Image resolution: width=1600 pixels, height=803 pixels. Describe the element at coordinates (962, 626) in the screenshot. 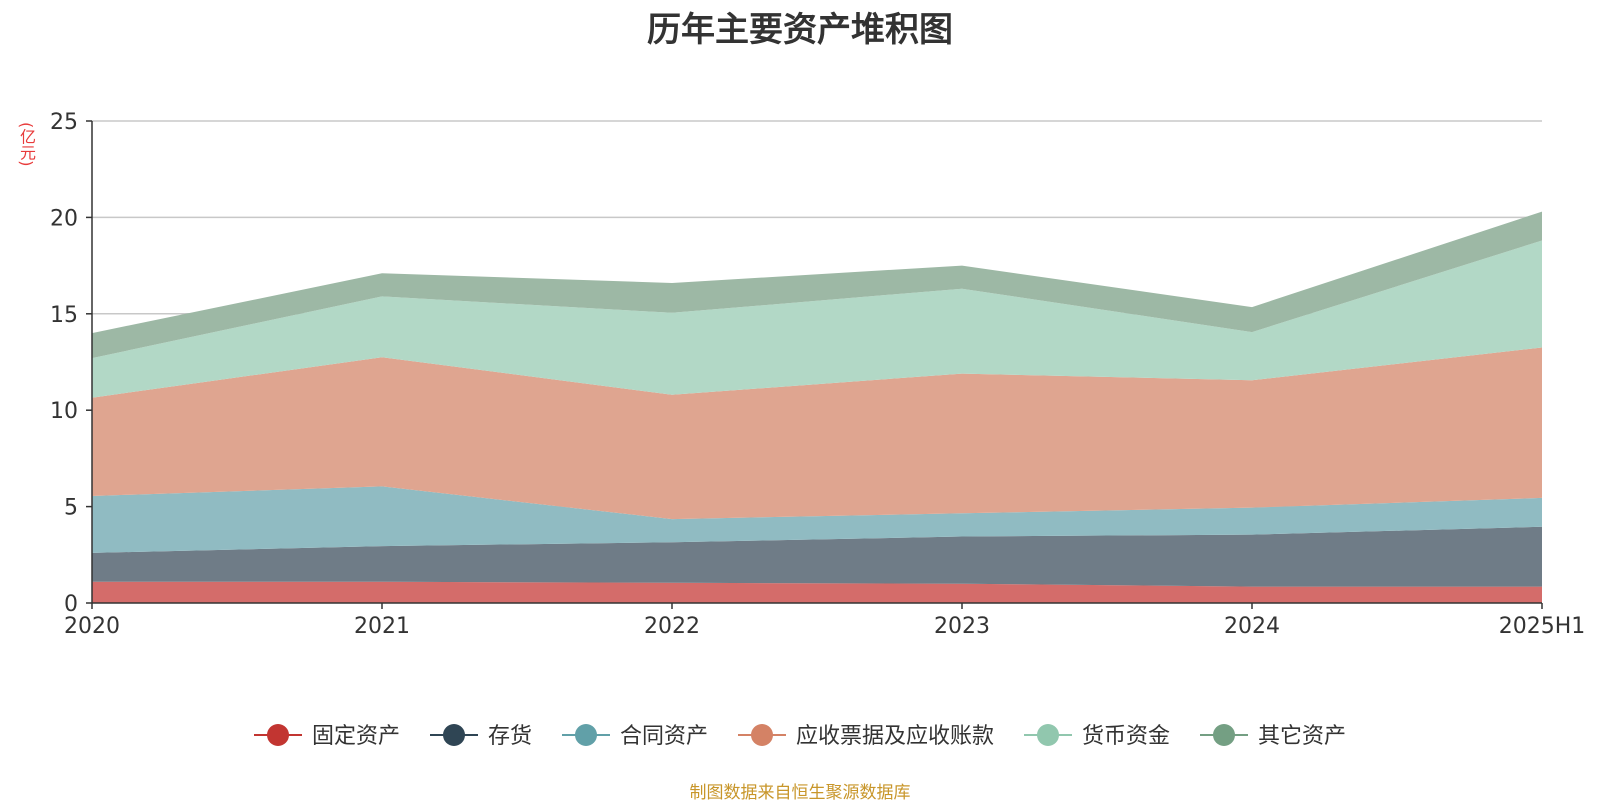

I see `x-tick-label: 2023` at that location.